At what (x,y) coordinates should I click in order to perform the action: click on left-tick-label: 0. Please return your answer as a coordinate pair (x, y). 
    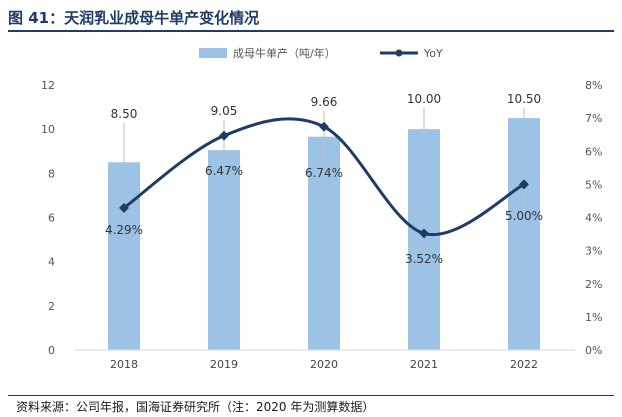
    Looking at the image, I should click on (51, 350).